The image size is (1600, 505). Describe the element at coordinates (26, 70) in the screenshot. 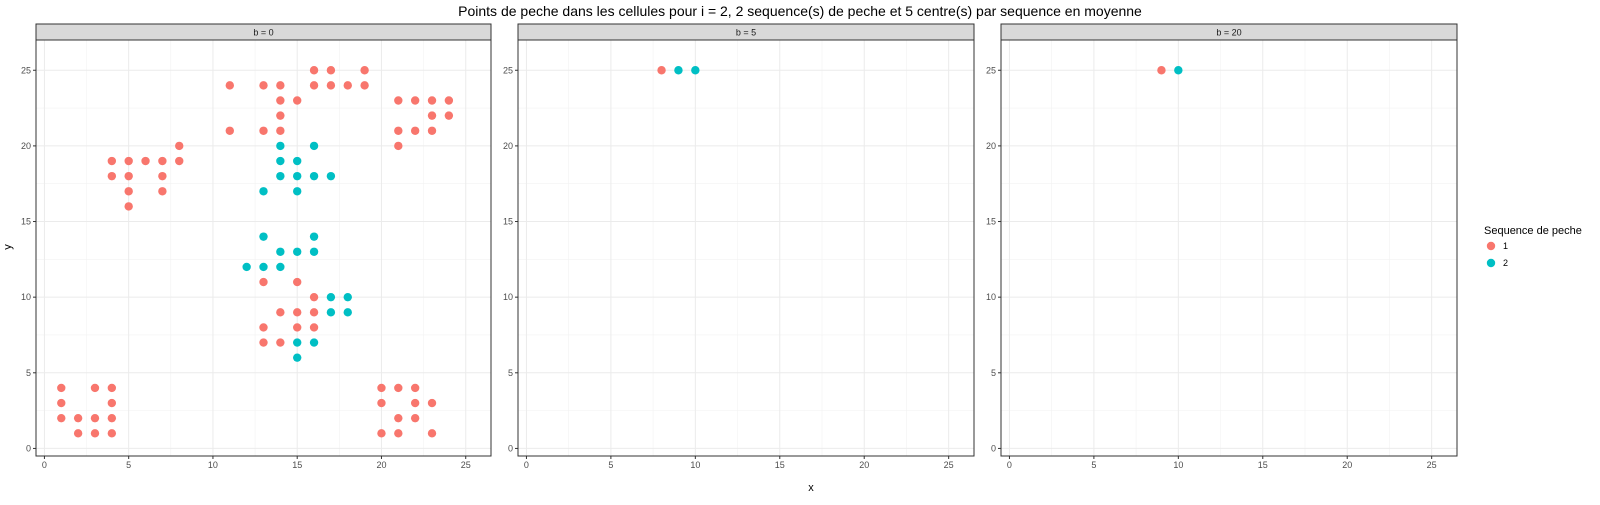

I see `y-tick-label: 25` at that location.